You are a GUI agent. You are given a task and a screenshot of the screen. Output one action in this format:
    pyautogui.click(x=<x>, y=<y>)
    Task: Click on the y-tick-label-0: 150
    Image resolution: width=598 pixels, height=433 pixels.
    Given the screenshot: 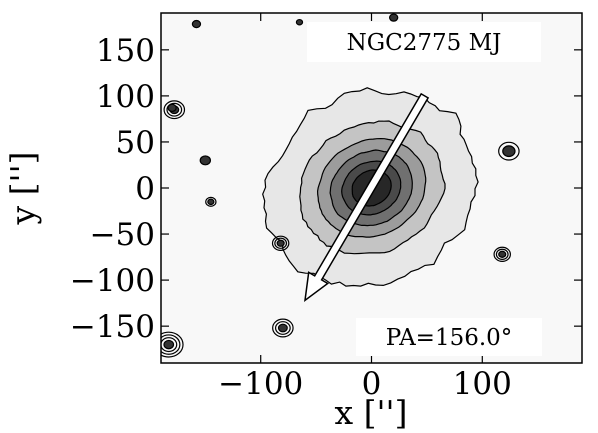 What is the action you would take?
    pyautogui.click(x=125, y=51)
    